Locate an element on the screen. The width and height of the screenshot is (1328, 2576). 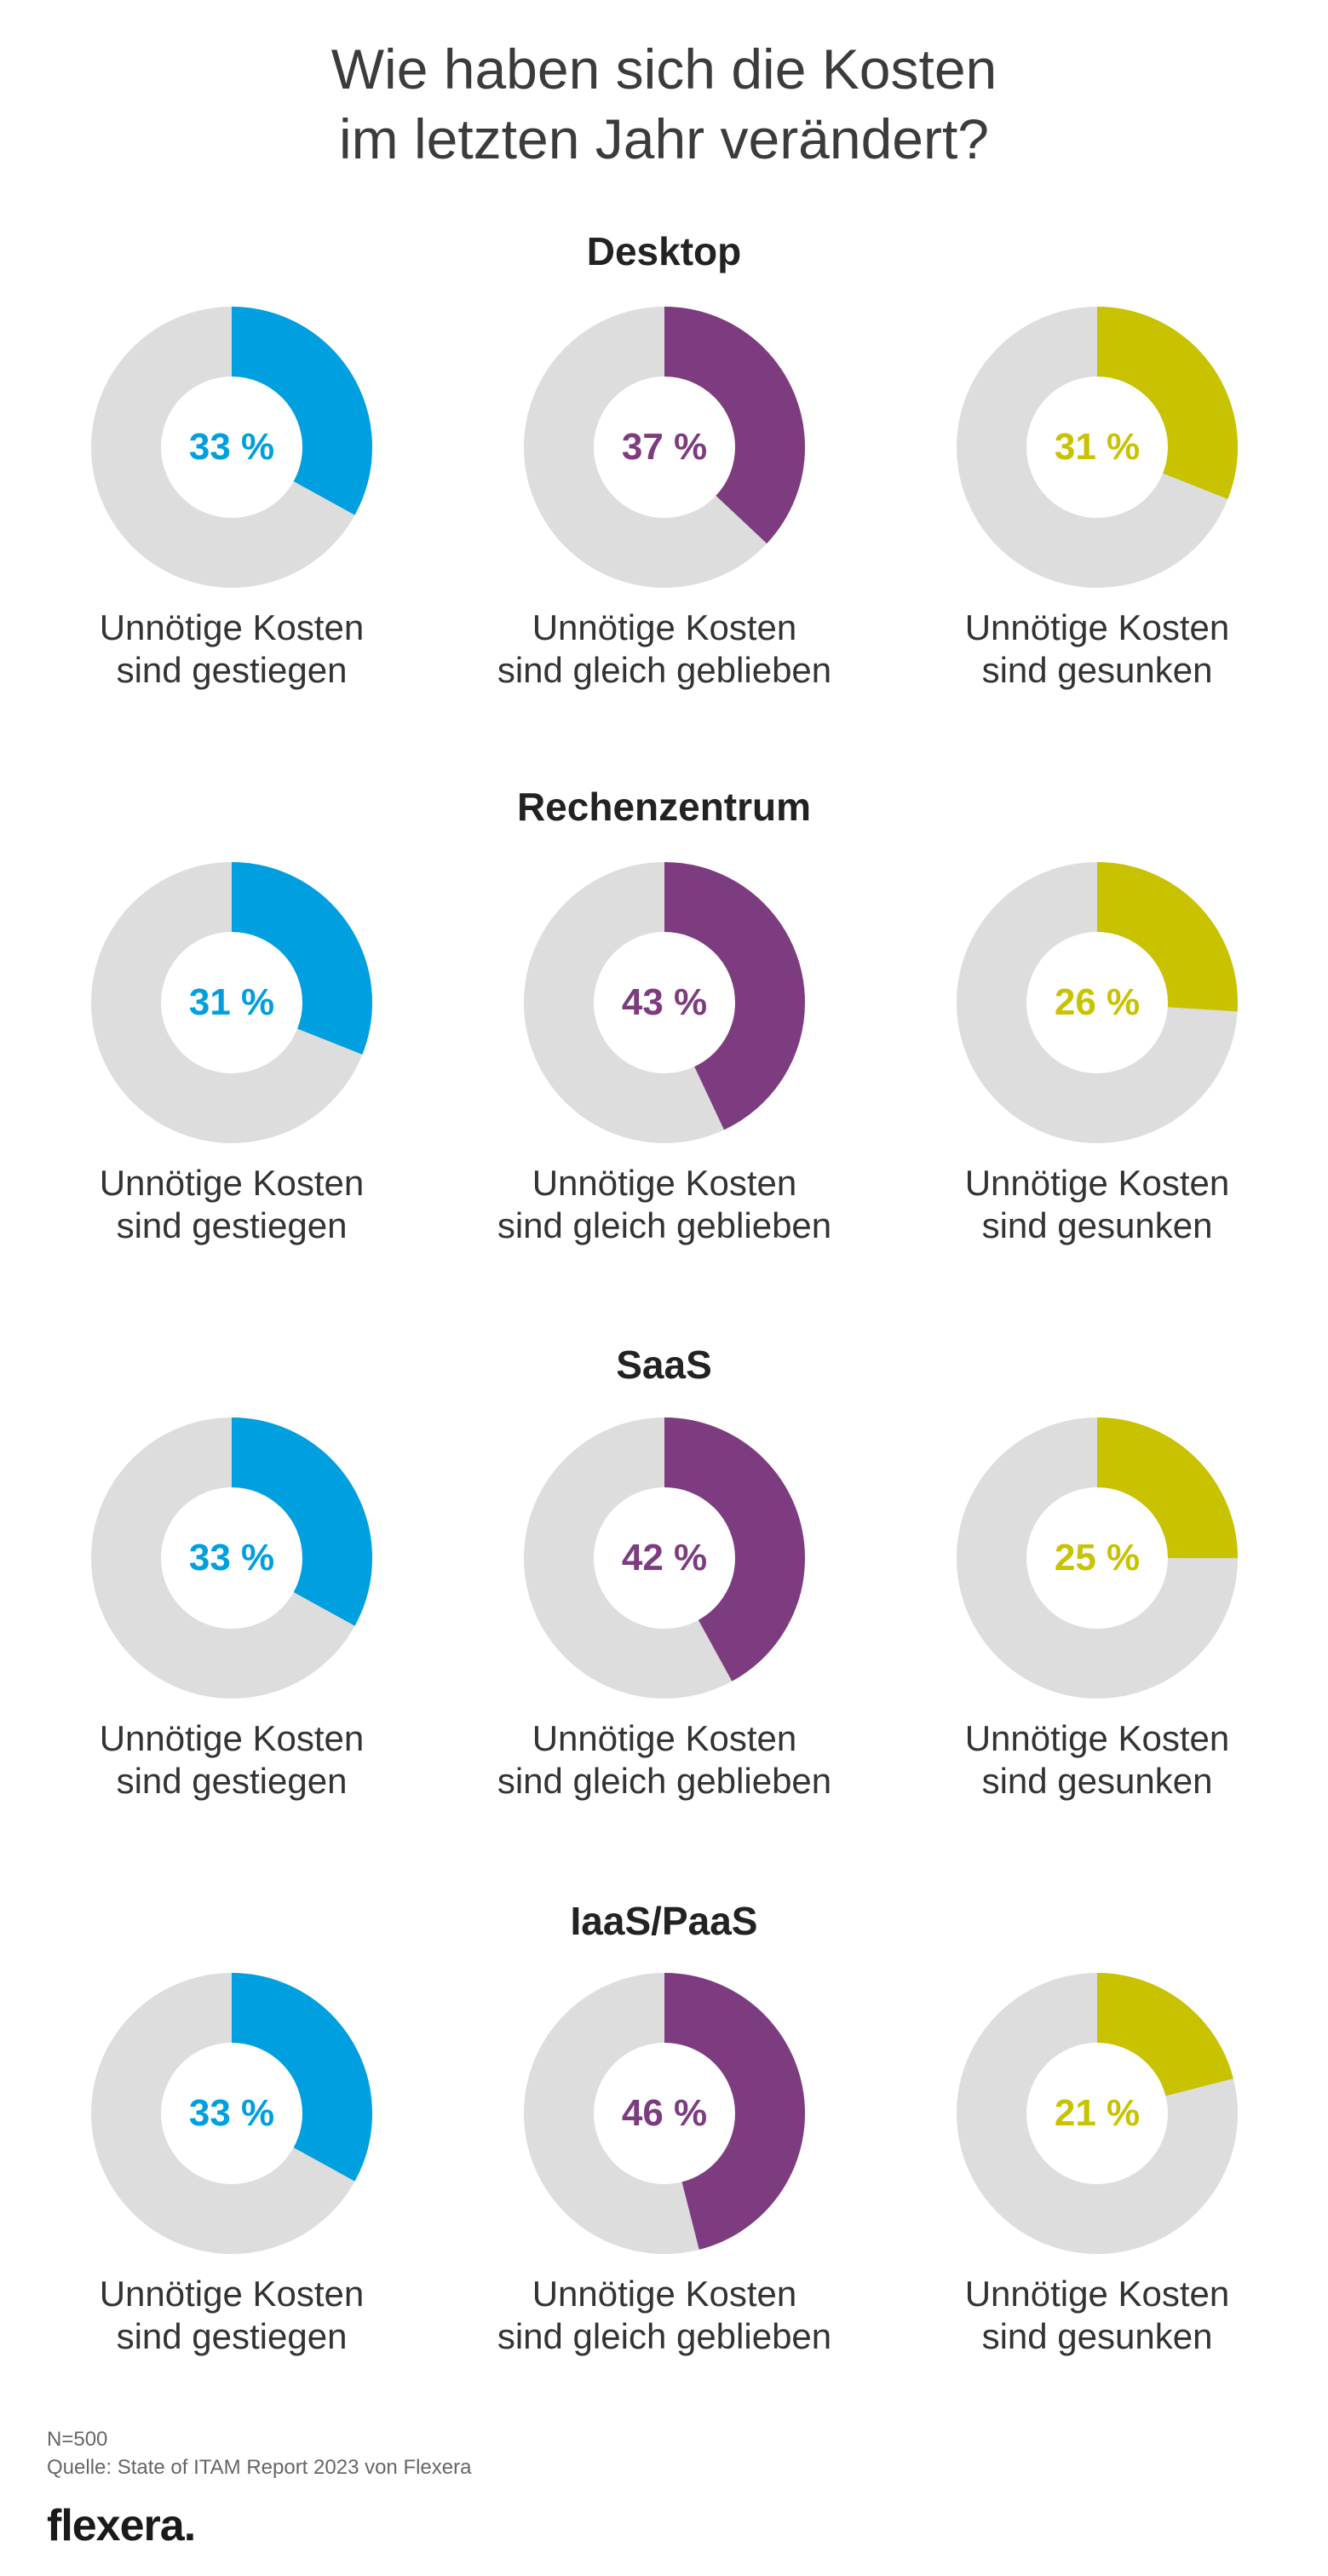
percent-label: 37 % is located at coordinates (664, 447).